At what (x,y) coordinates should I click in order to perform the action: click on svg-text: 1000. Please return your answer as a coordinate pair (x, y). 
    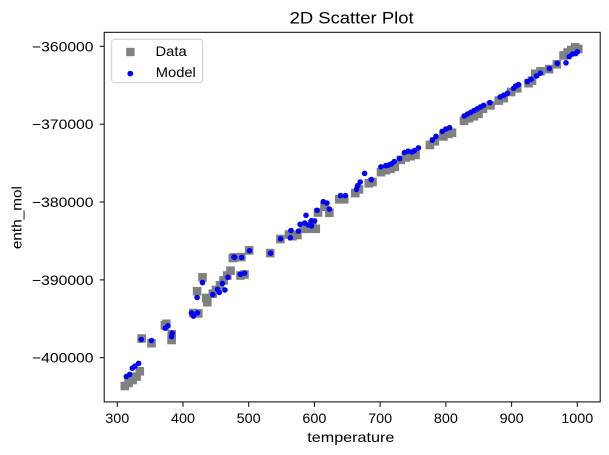
    Looking at the image, I should click on (577, 418).